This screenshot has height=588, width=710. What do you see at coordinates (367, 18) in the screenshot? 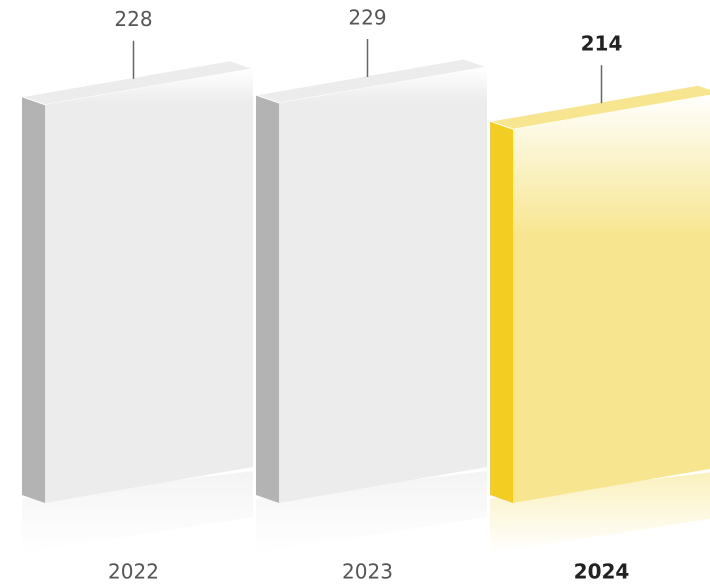
I see `value-label: 229` at bounding box center [367, 18].